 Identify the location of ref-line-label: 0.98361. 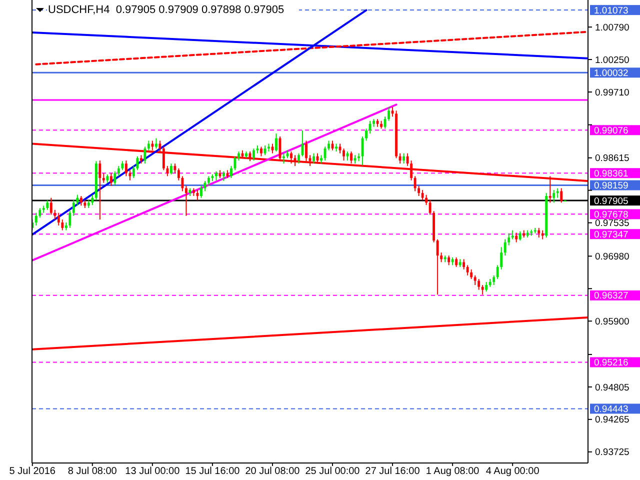
(611, 174).